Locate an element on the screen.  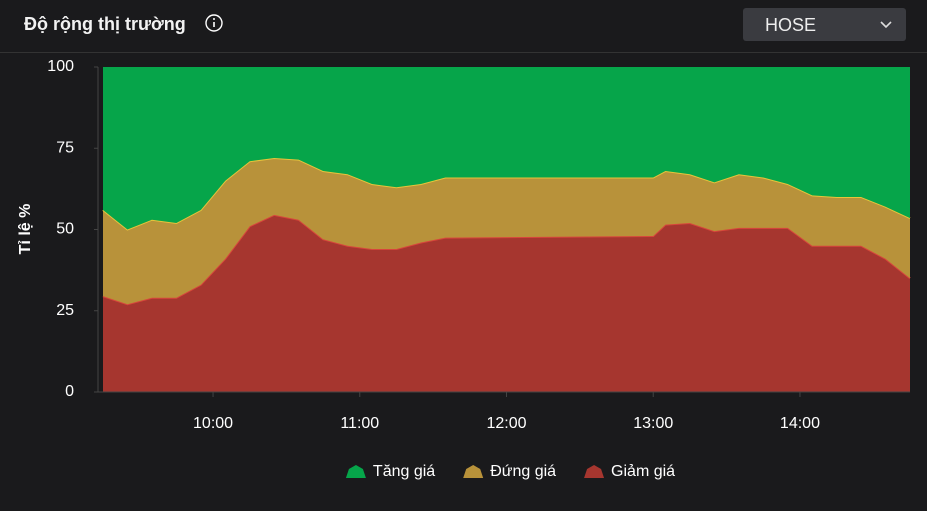
y-tick-label: 75 is located at coordinates (65, 147).